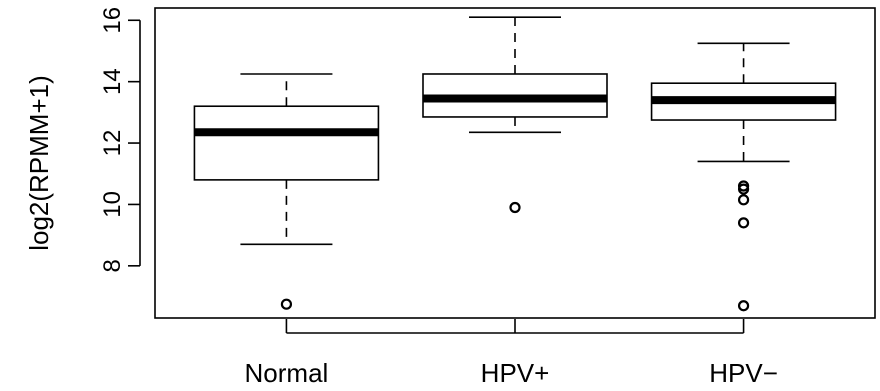  I want to click on y-tick-label: 14, so click(112, 81).